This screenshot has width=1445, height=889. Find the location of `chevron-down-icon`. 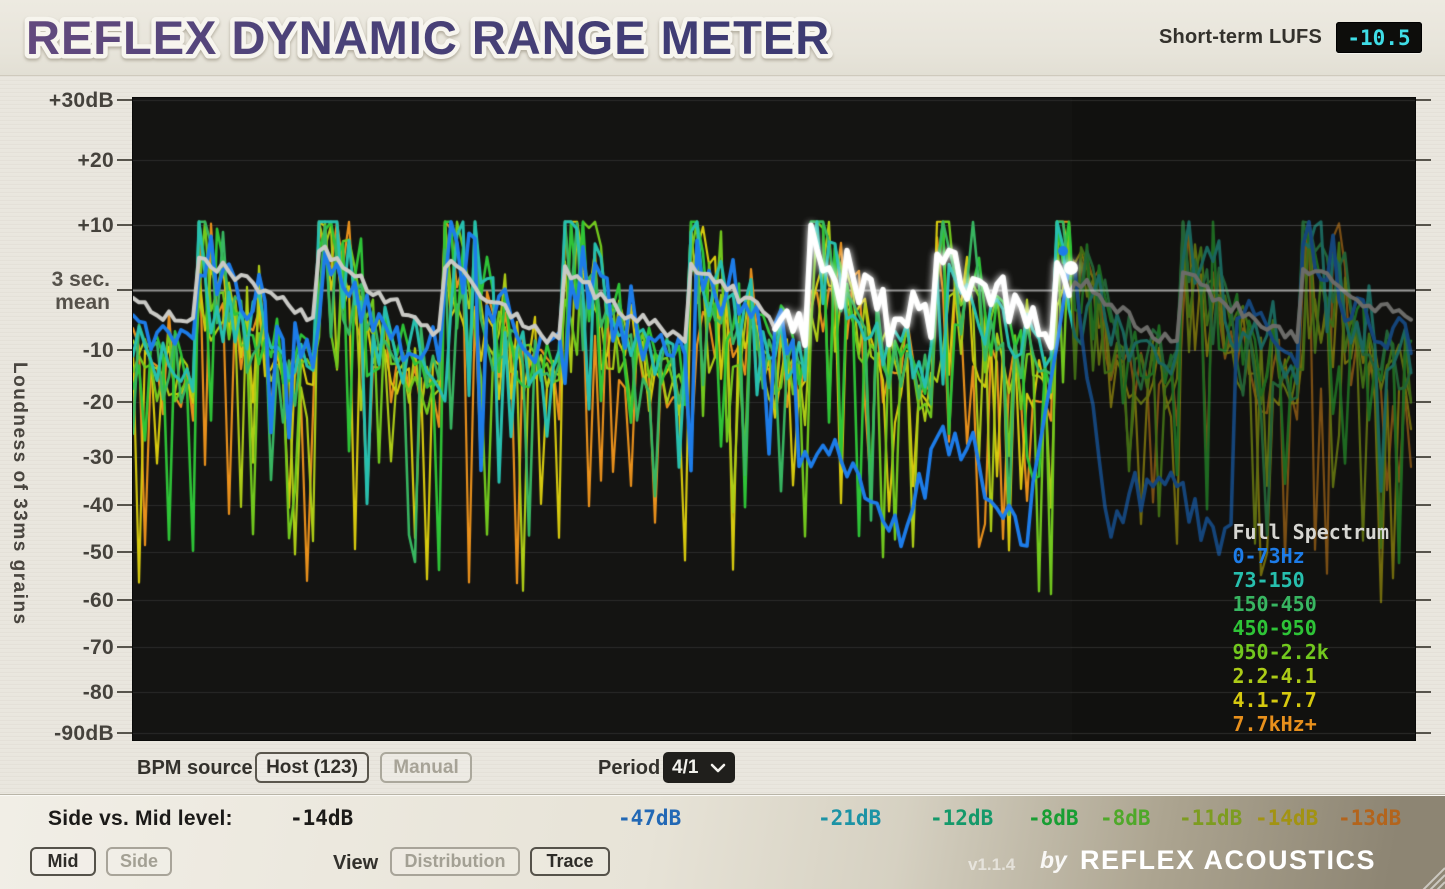

chevron-down-icon is located at coordinates (718, 767).